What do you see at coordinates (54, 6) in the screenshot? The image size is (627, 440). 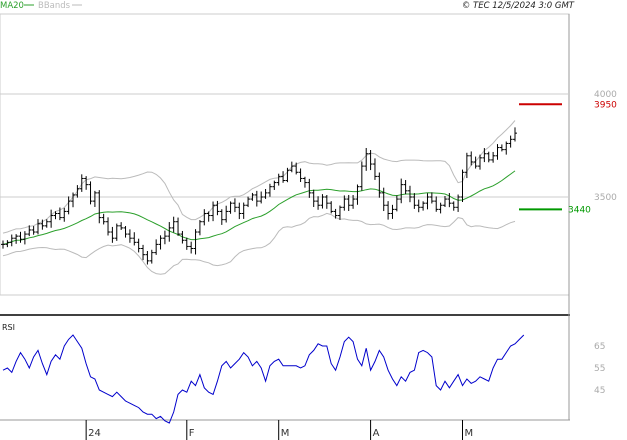 I see `bb-legend-label: BBands` at bounding box center [54, 6].